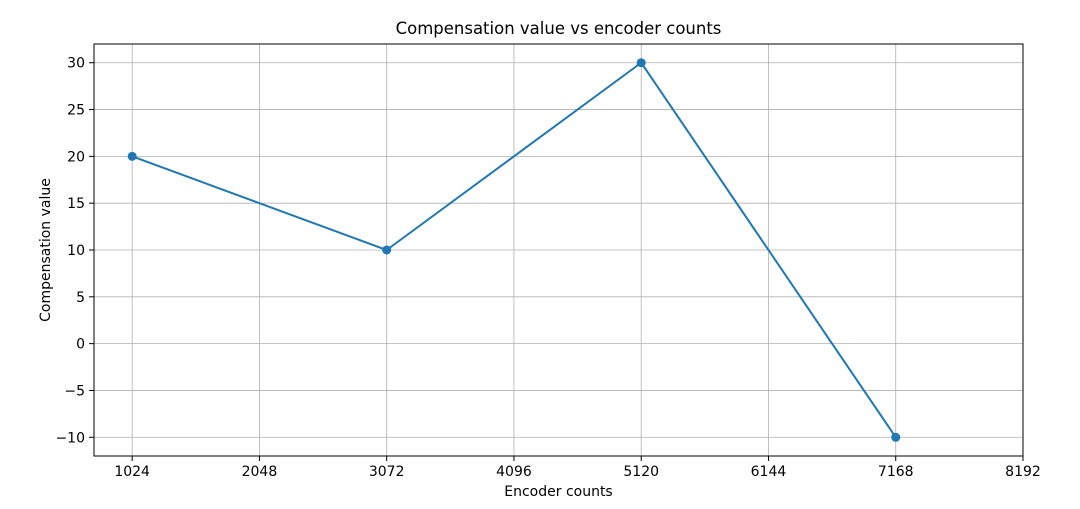 This screenshot has height=509, width=1080. Describe the element at coordinates (76, 157) in the screenshot. I see `y-tick-label: 20` at that location.